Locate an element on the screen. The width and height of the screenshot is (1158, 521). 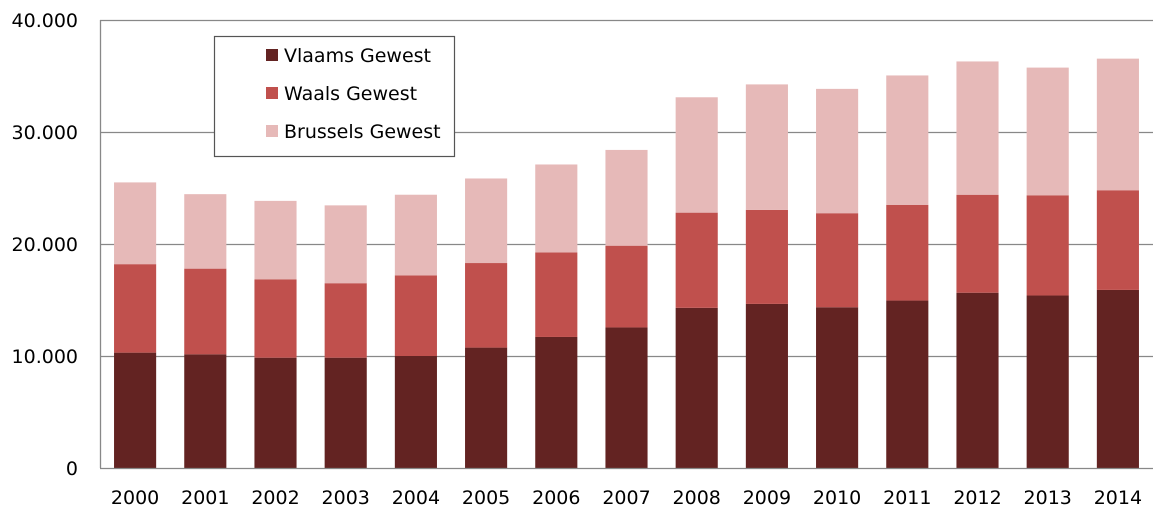
x-tick-label: 2002 is located at coordinates (275, 498).